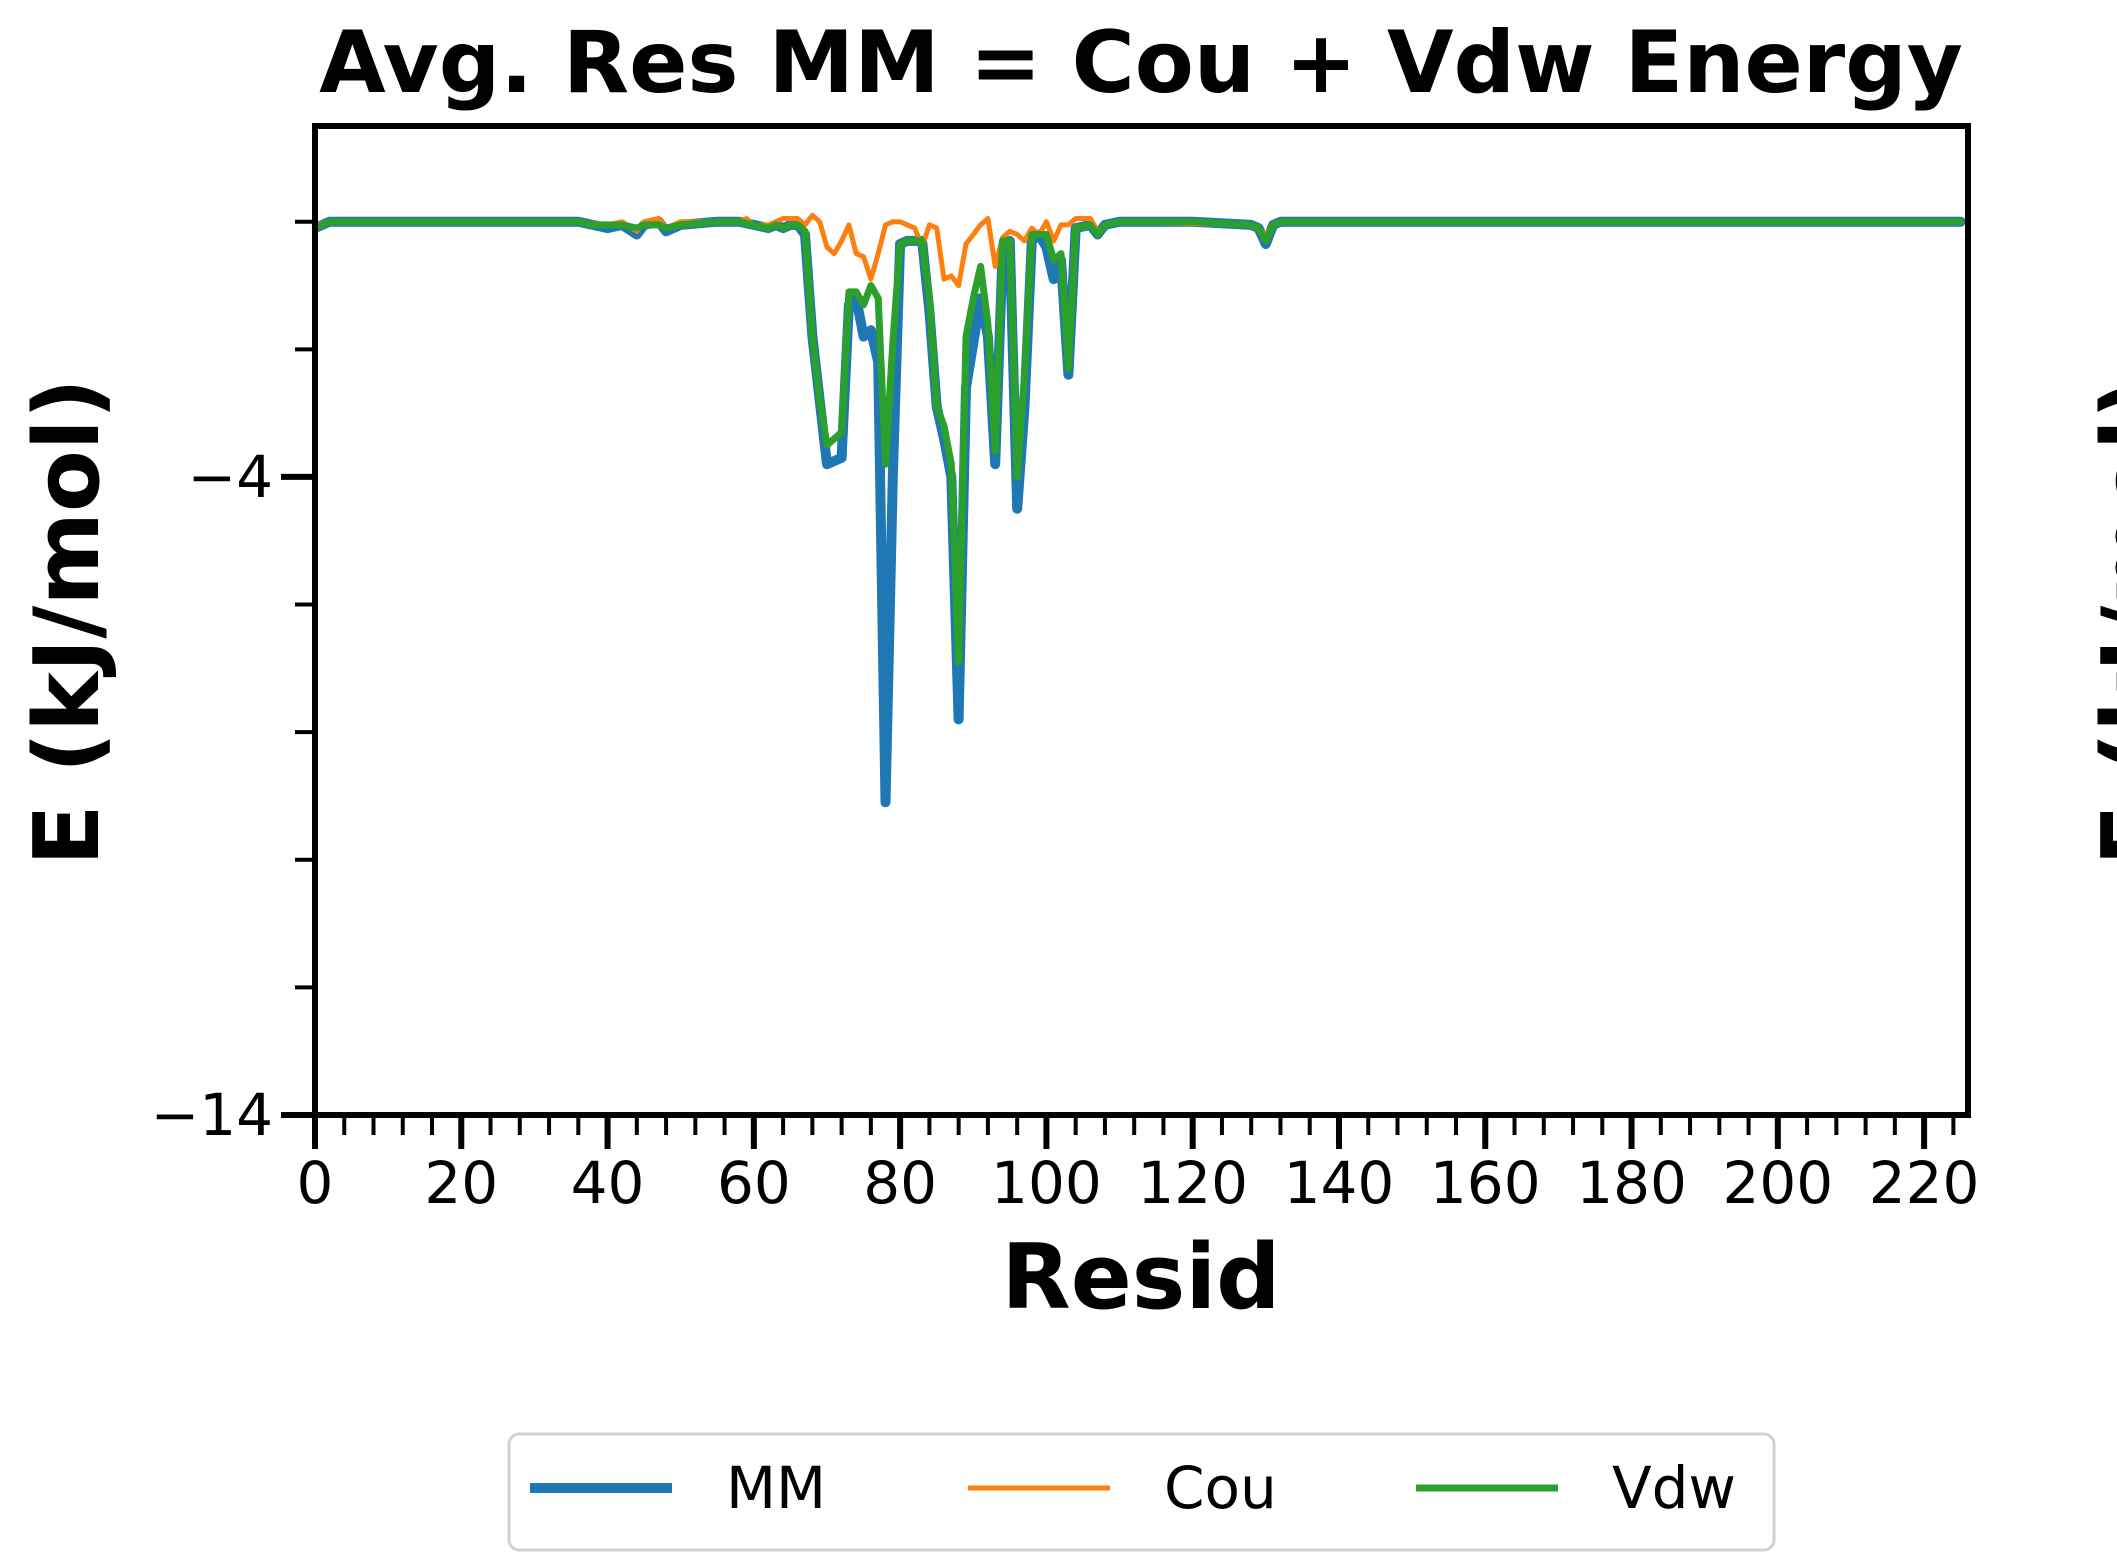 The image size is (2117, 1566). Describe the element at coordinates (1339, 1183) in the screenshot. I see `x-tick-label: 140` at that location.